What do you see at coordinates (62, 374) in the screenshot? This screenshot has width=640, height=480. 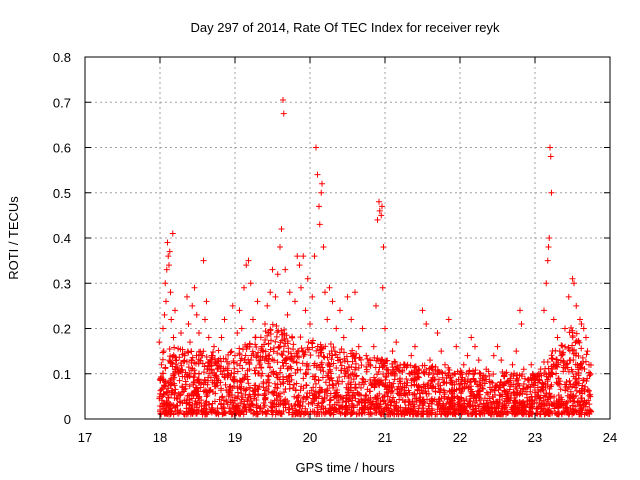 I see `y-tick-label: 0.1` at bounding box center [62, 374].